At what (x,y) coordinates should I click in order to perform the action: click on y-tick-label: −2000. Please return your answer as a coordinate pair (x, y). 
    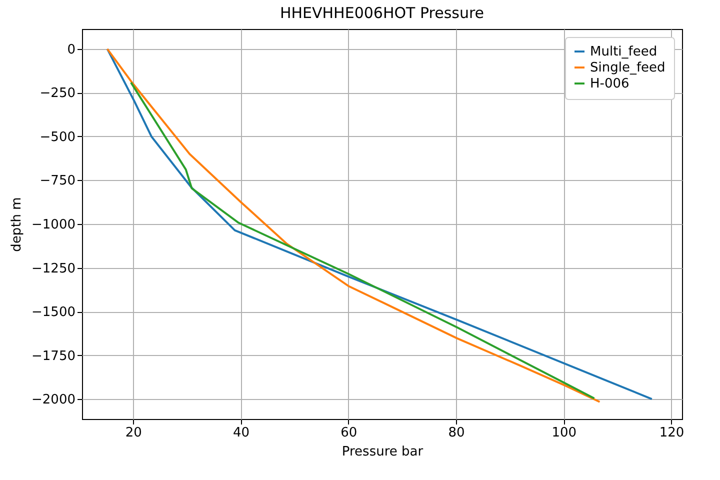
    Looking at the image, I should click on (54, 400).